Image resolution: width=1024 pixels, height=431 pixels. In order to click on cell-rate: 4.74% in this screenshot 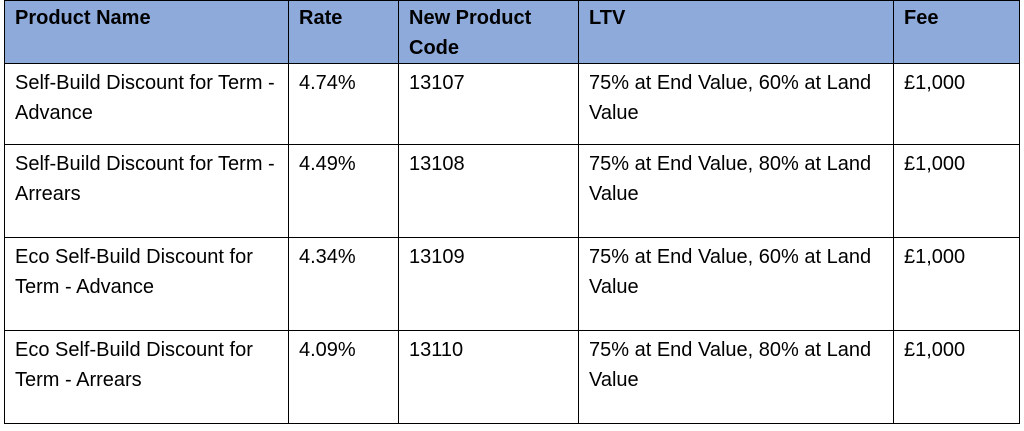, I will do `click(343, 104)`.